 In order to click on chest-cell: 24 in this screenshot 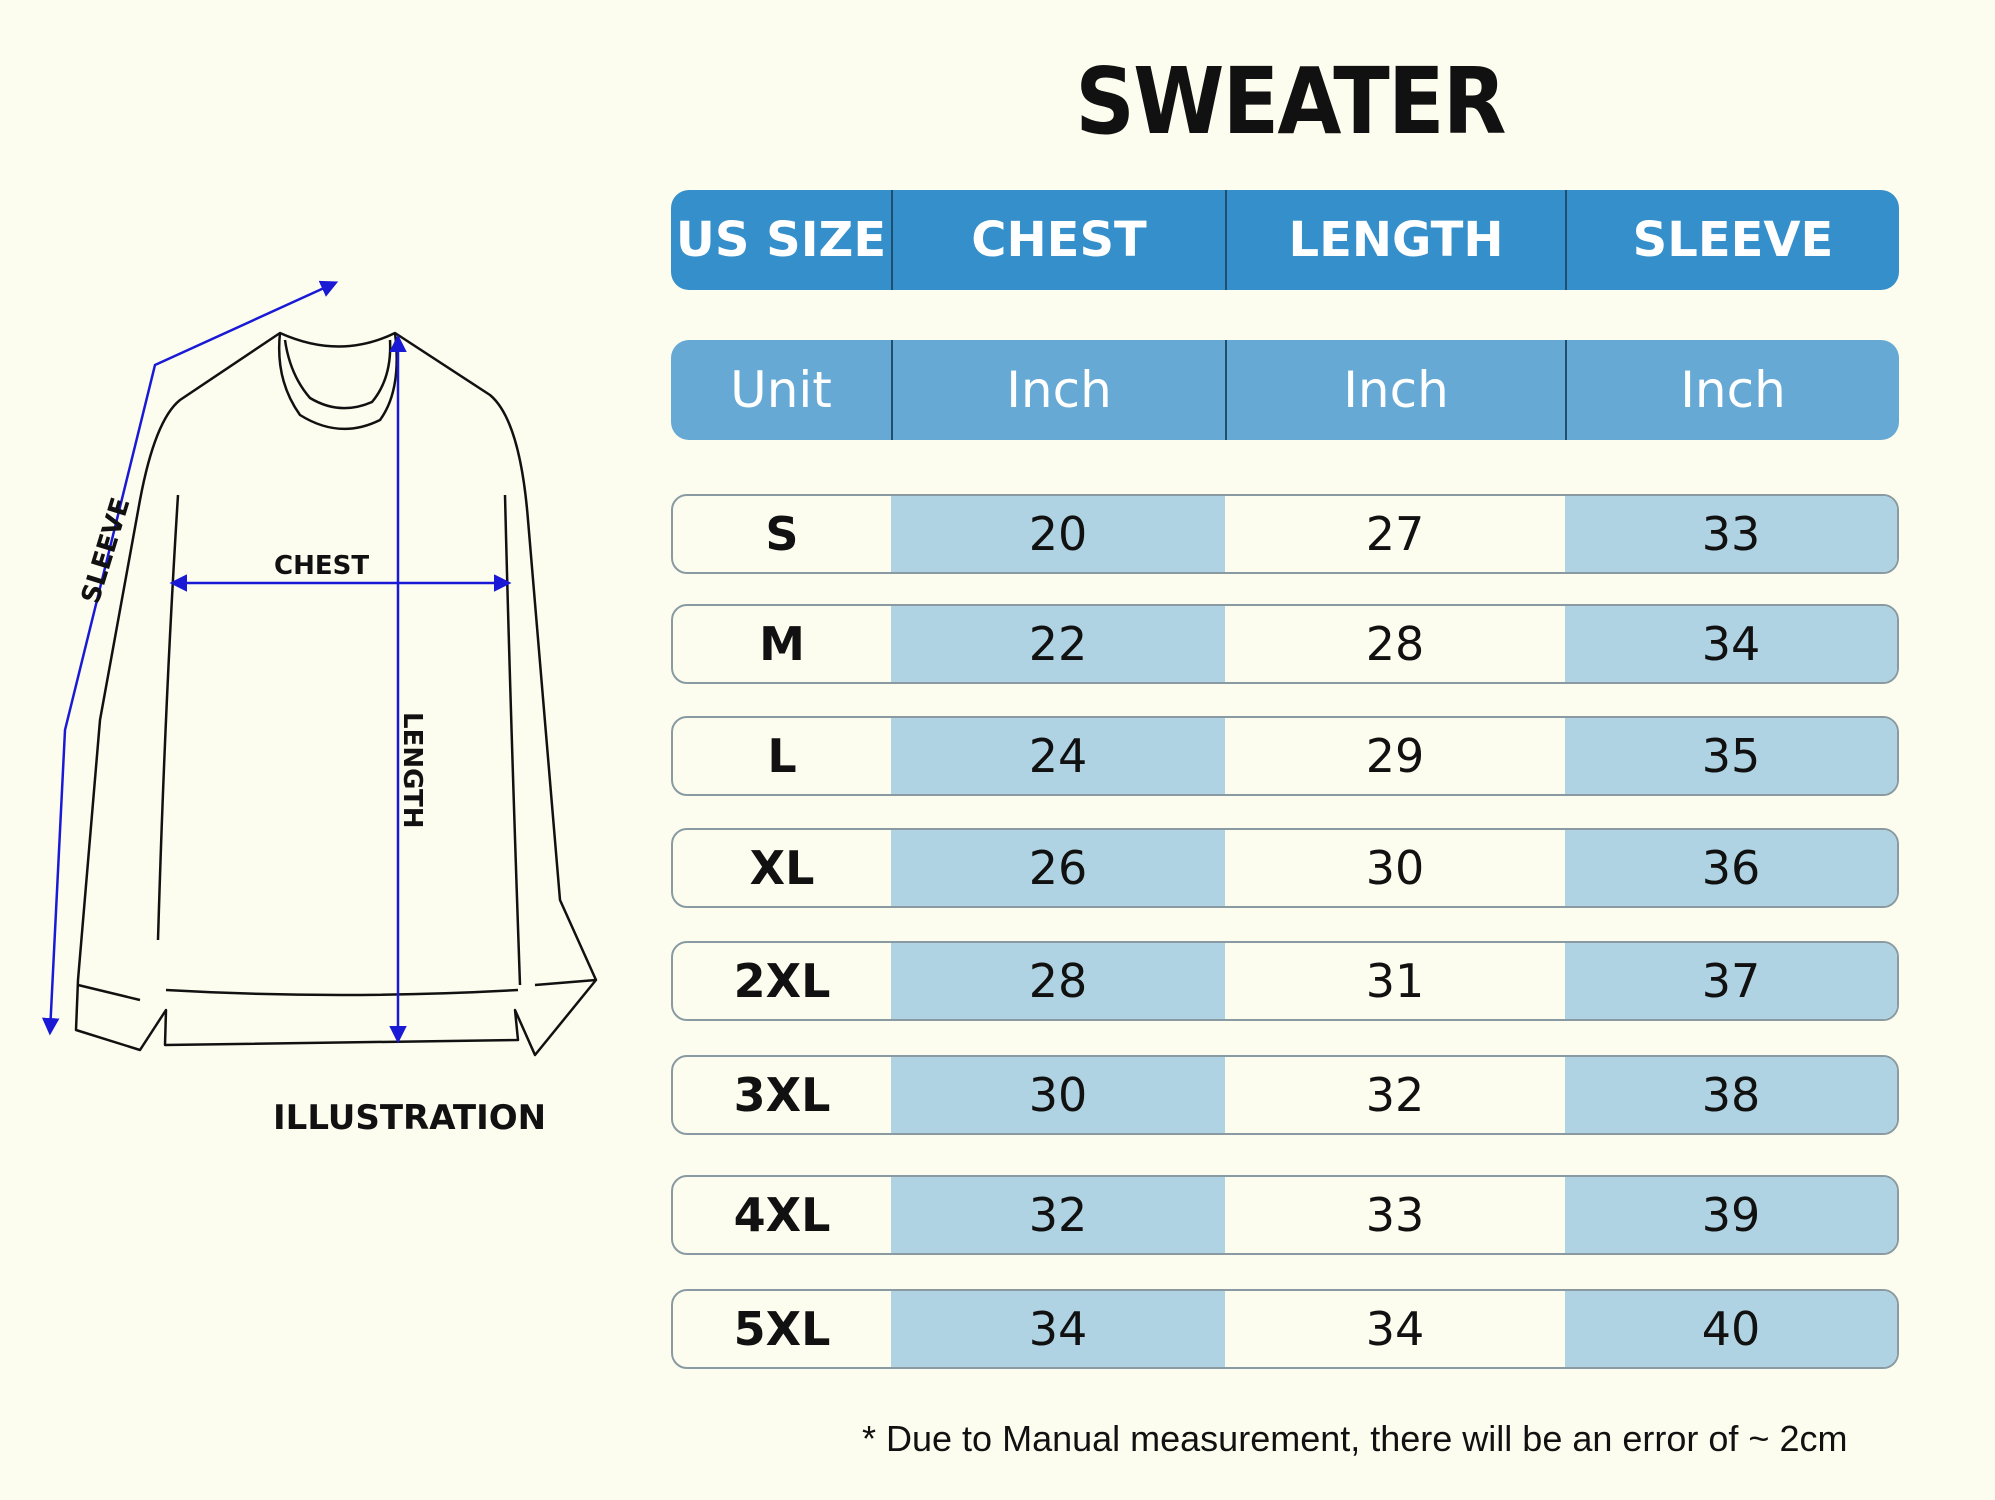, I will do `click(1058, 756)`.